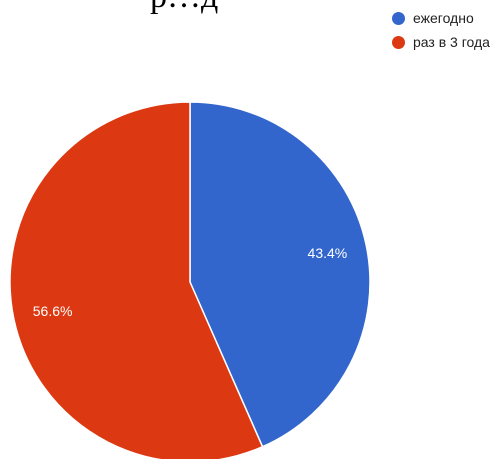 This screenshot has height=459, width=494. Describe the element at coordinates (53, 311) in the screenshot. I see `slice-label-raz-v-3-goda: 56.6%` at that location.